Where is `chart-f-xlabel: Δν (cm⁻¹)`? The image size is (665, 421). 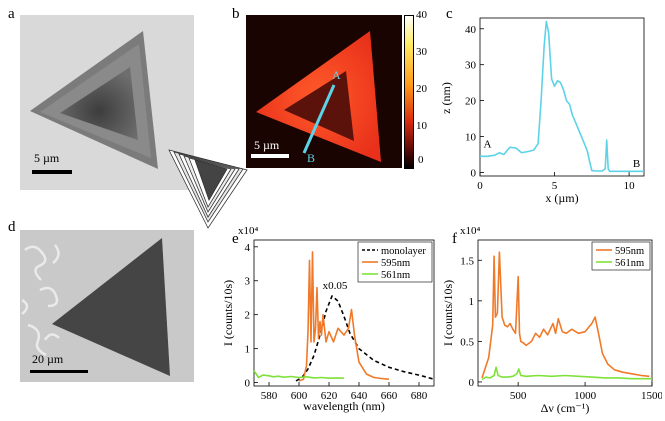 chart-f-xlabel: Δν (cm⁻¹) is located at coordinates (565, 408).